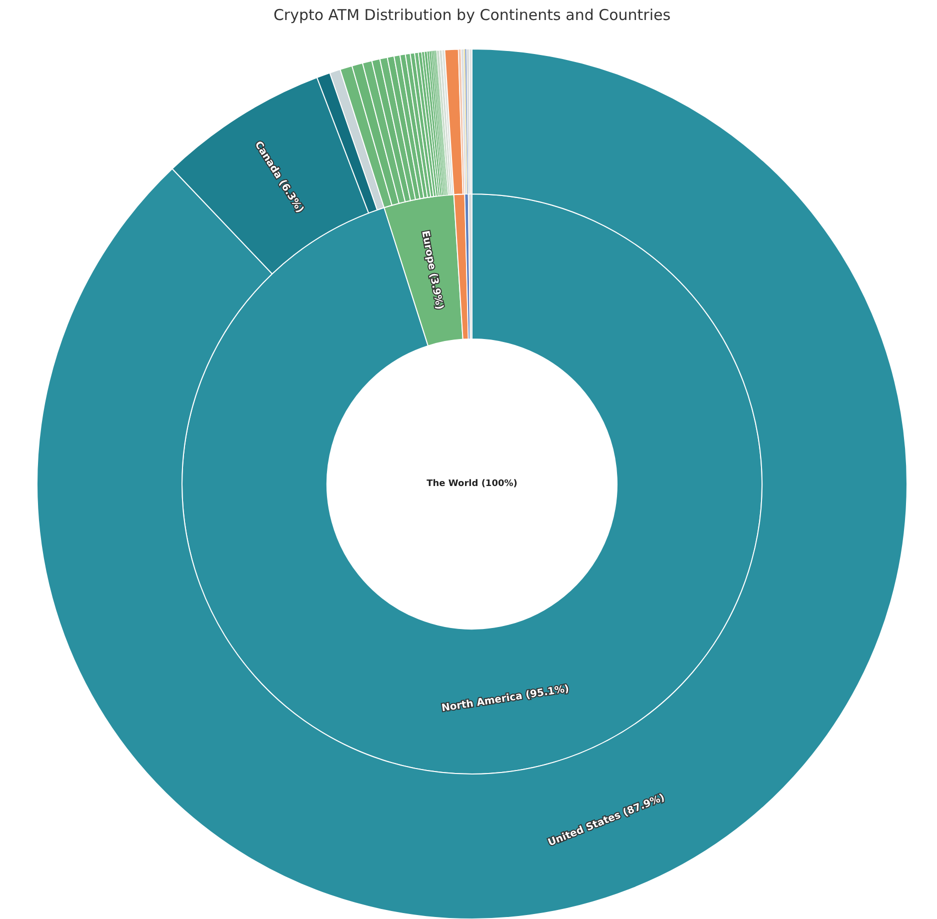  Describe the element at coordinates (472, 484) in the screenshot. I see `text: The World (100%)` at that location.